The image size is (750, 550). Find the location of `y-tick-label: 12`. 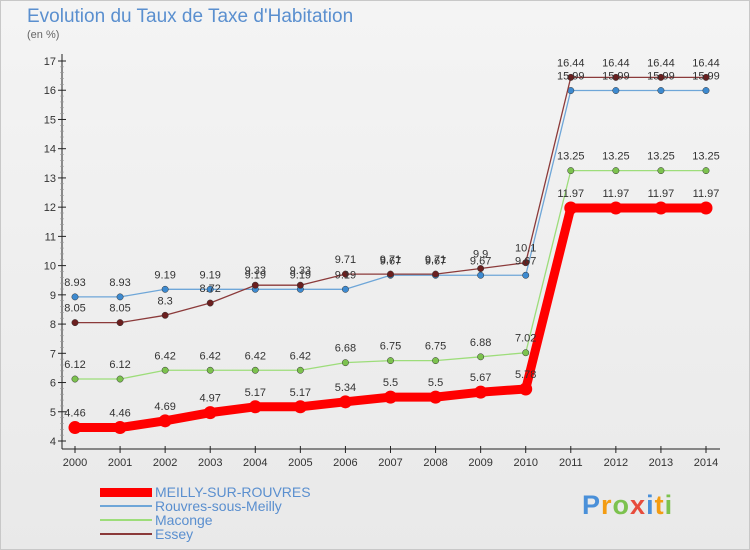

y-tick-label: 12 is located at coordinates (50, 208).